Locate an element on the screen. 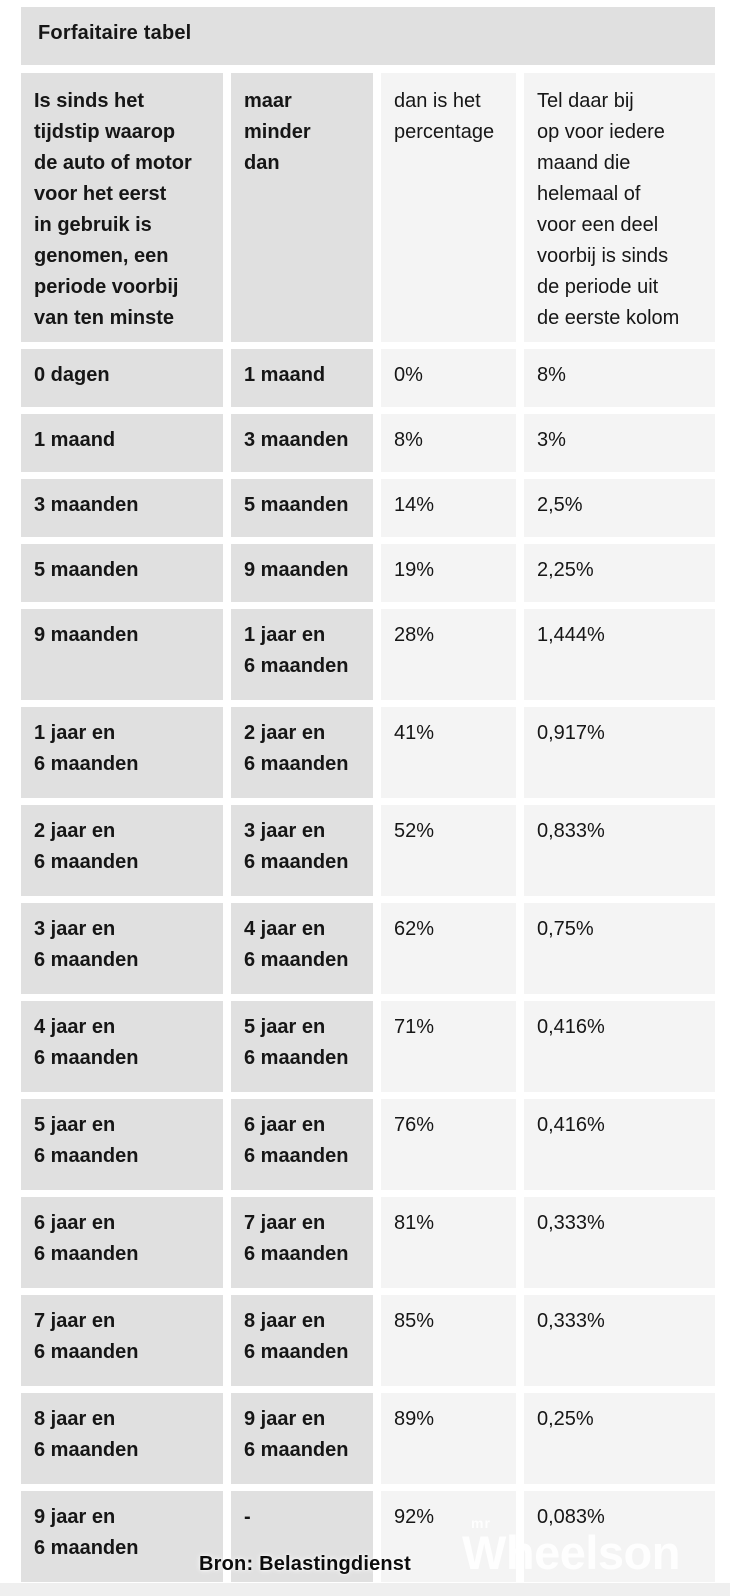  cell-percentage: 85% is located at coordinates (448, 1340).